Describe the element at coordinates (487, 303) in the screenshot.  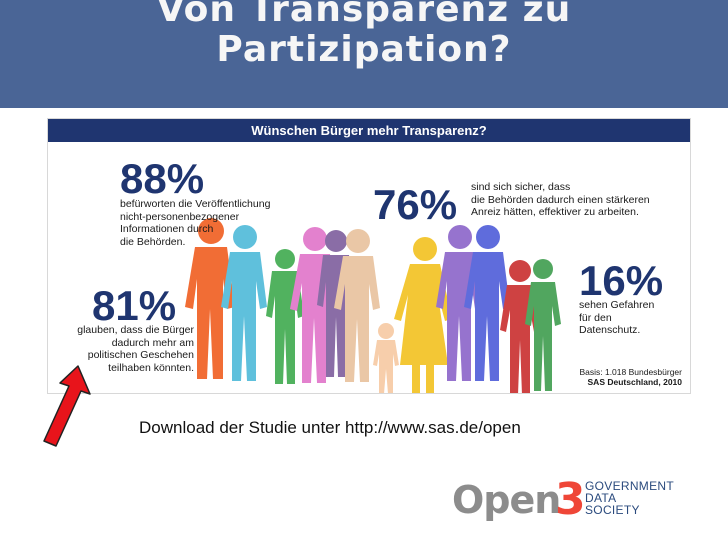
I see `figure-blue` at that location.